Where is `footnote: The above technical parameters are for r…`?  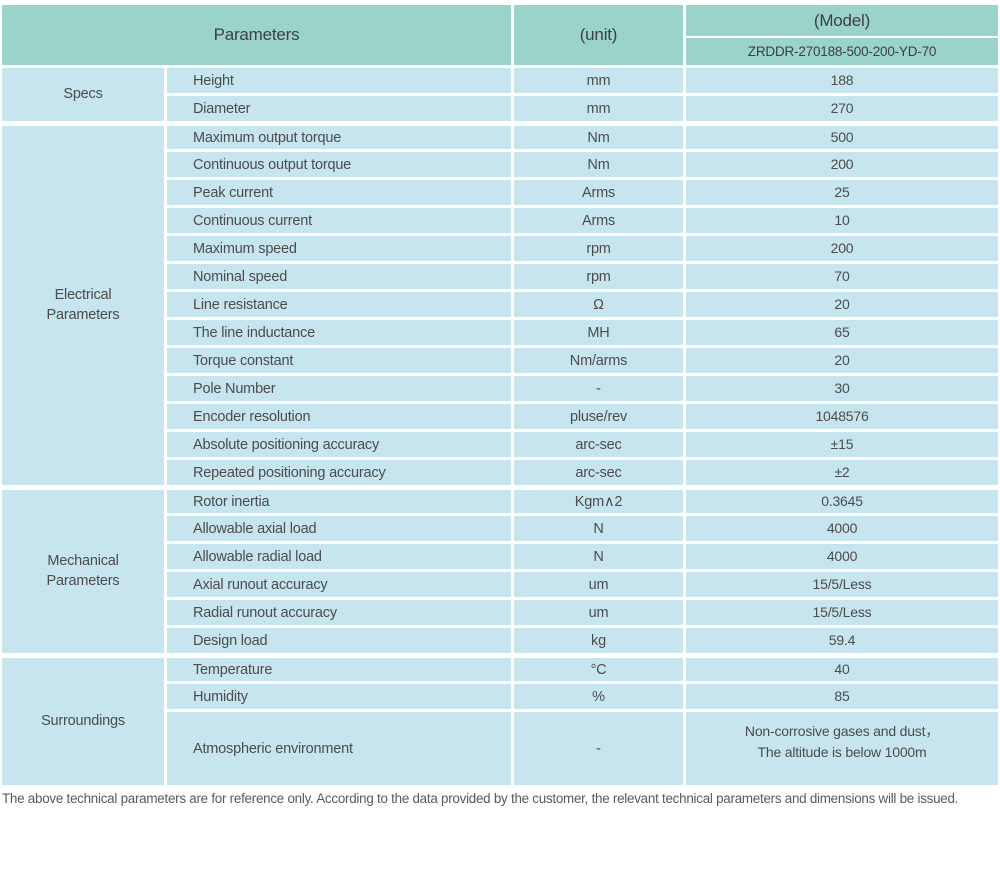 footnote: The above technical parameters are for r… is located at coordinates (480, 798).